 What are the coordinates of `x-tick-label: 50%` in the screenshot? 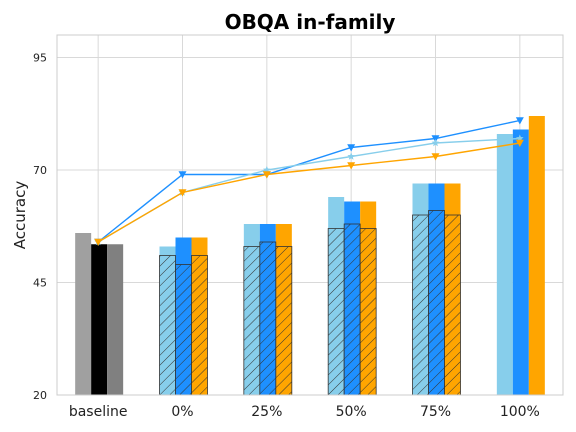 It's located at (351, 412).